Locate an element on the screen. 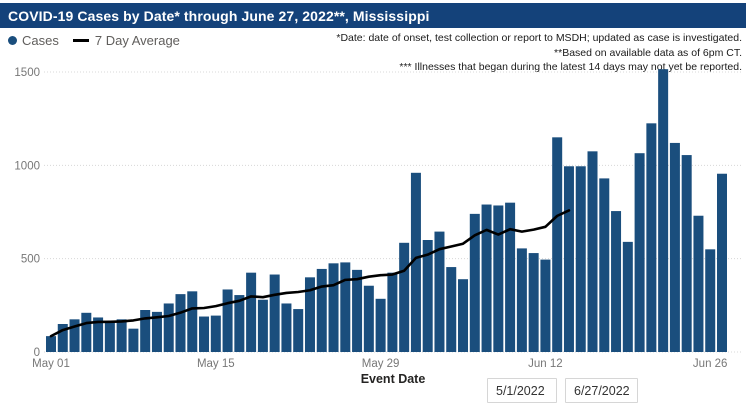  legend-item-avg: 7 Day Average is located at coordinates (119, 40).